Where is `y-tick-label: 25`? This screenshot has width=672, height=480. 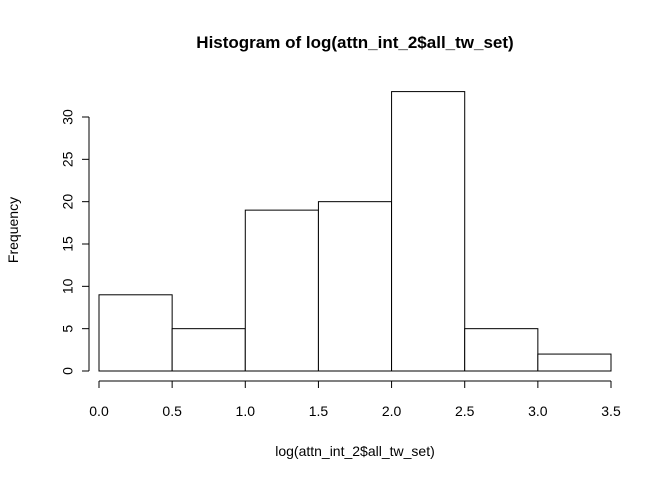
y-tick-label: 25 is located at coordinates (68, 159).